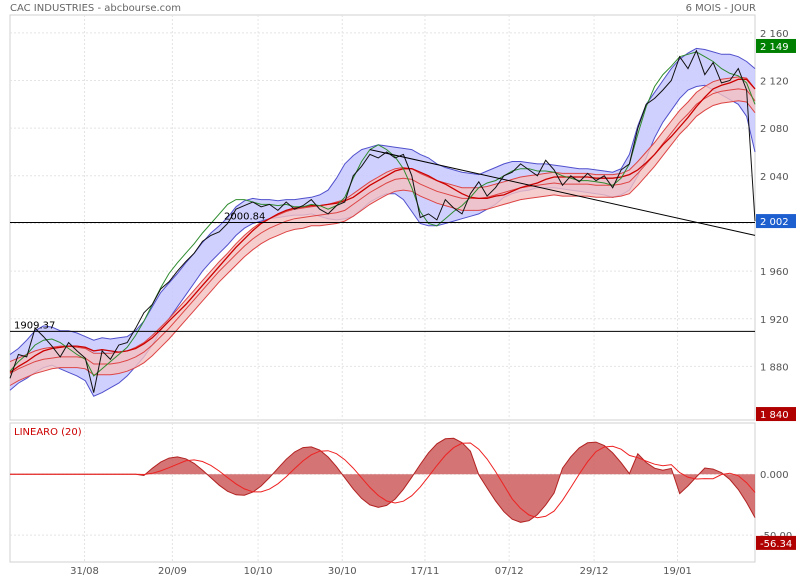  I want to click on x-tick-label: 07/12, so click(509, 571).